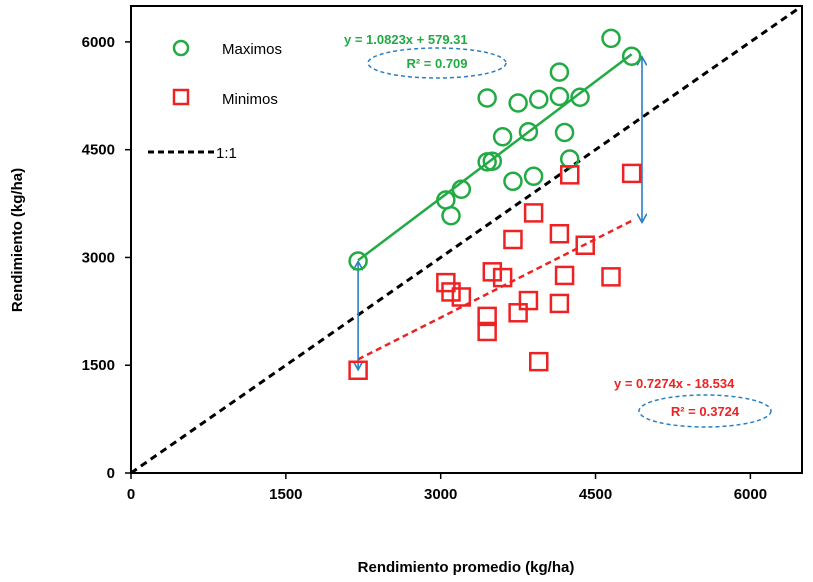  I want to click on y-axis-title: Rendimiento (kg/ha), so click(17, 240).